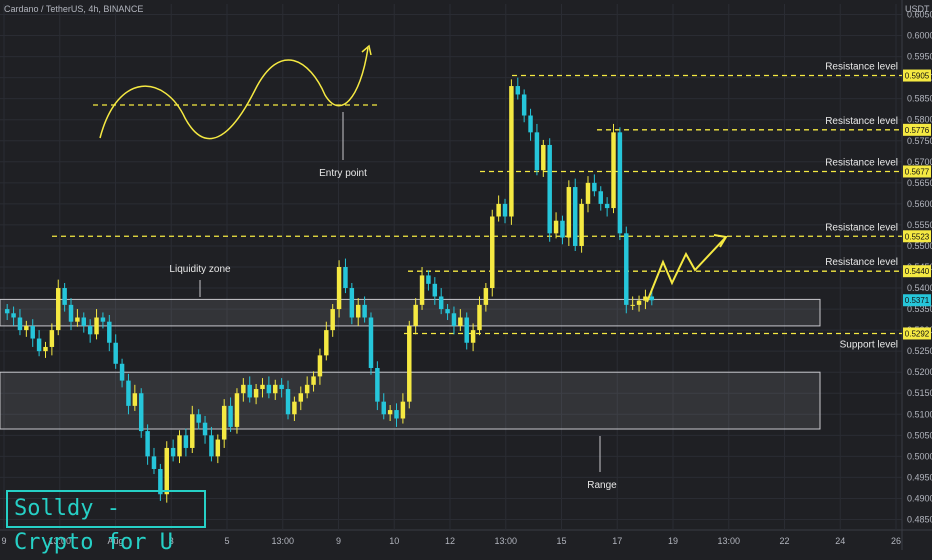 The height and width of the screenshot is (560, 932). Describe the element at coordinates (226, 541) in the screenshot. I see `x-tick-label: 5` at that location.